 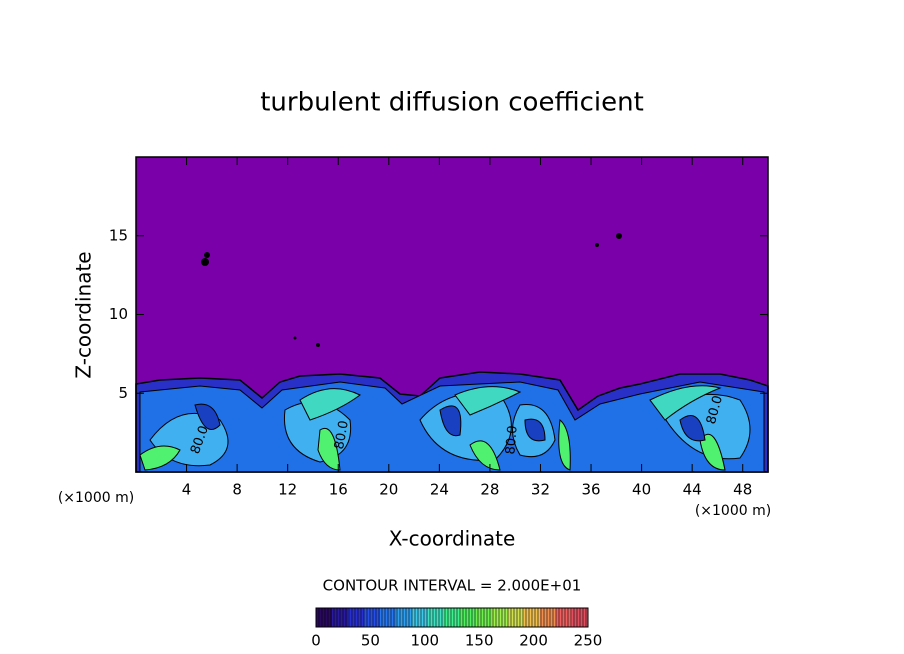 What do you see at coordinates (439, 490) in the screenshot?
I see `x-tick-label: 24` at bounding box center [439, 490].